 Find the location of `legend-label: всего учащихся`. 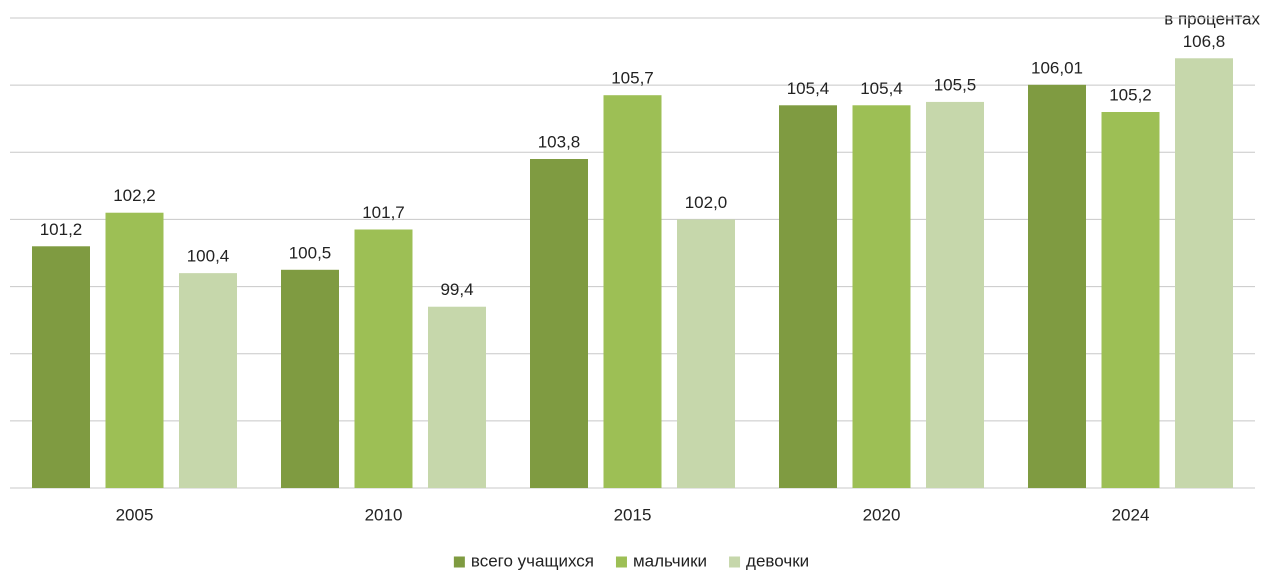

legend-label: всего учащихся is located at coordinates (532, 560).